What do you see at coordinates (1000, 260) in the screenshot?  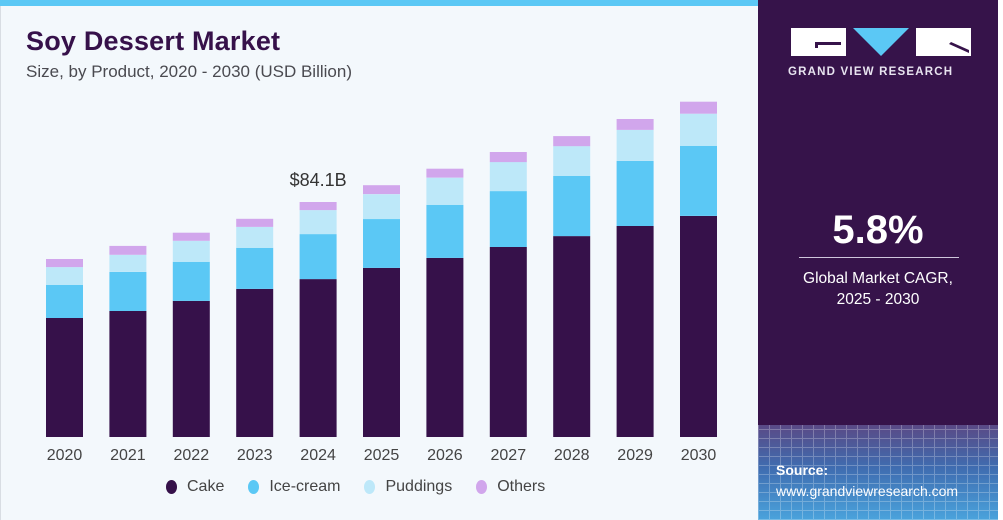 I see `right-margin` at bounding box center [1000, 260].